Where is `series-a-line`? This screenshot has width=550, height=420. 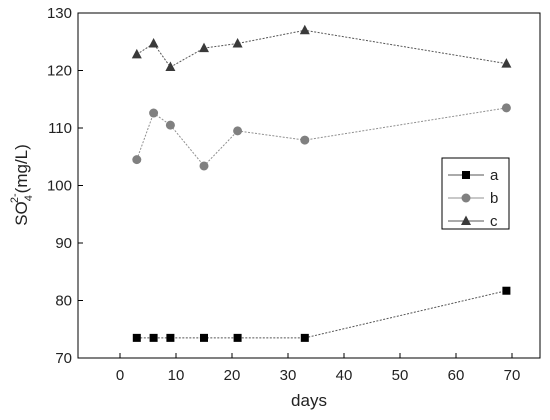 series-a-line is located at coordinates (321, 314).